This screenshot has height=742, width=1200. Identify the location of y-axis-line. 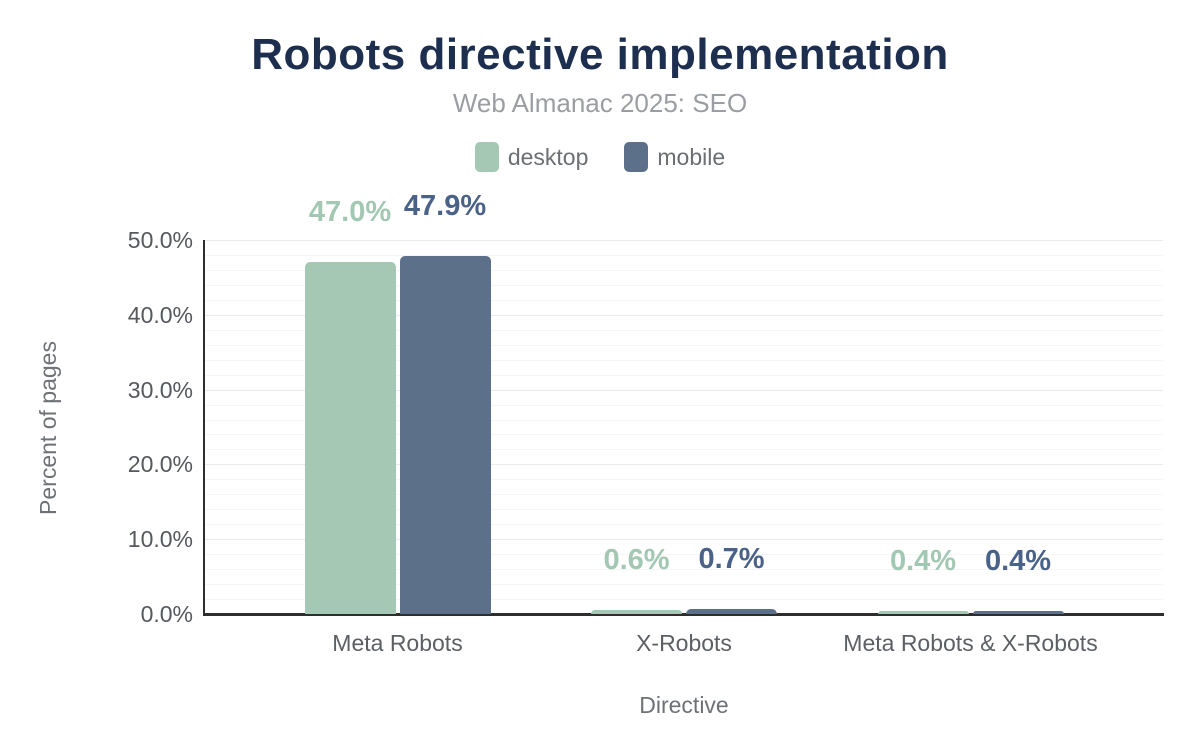
(204, 427).